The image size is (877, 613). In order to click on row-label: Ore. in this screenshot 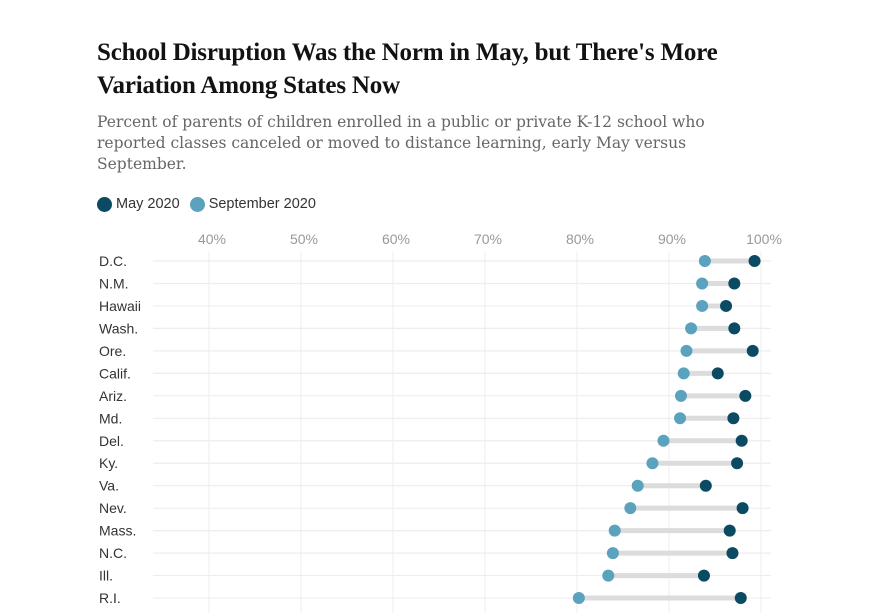, I will do `click(112, 351)`.